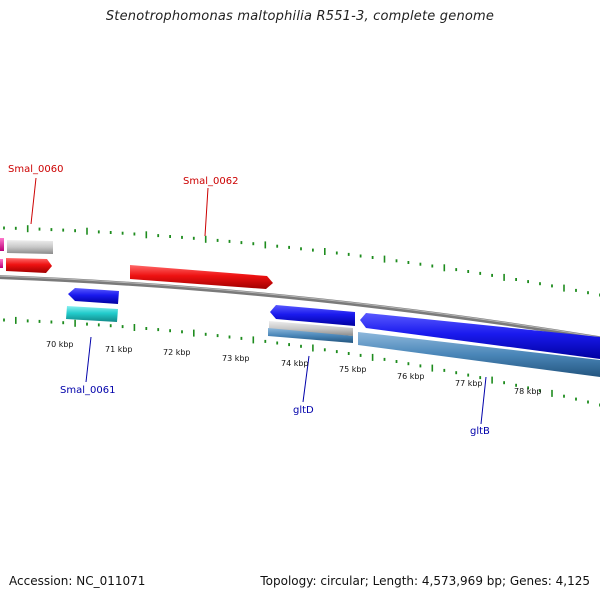 This screenshot has width=600, height=600. I want to click on genome-backbone-highlight, so click(300, 306).